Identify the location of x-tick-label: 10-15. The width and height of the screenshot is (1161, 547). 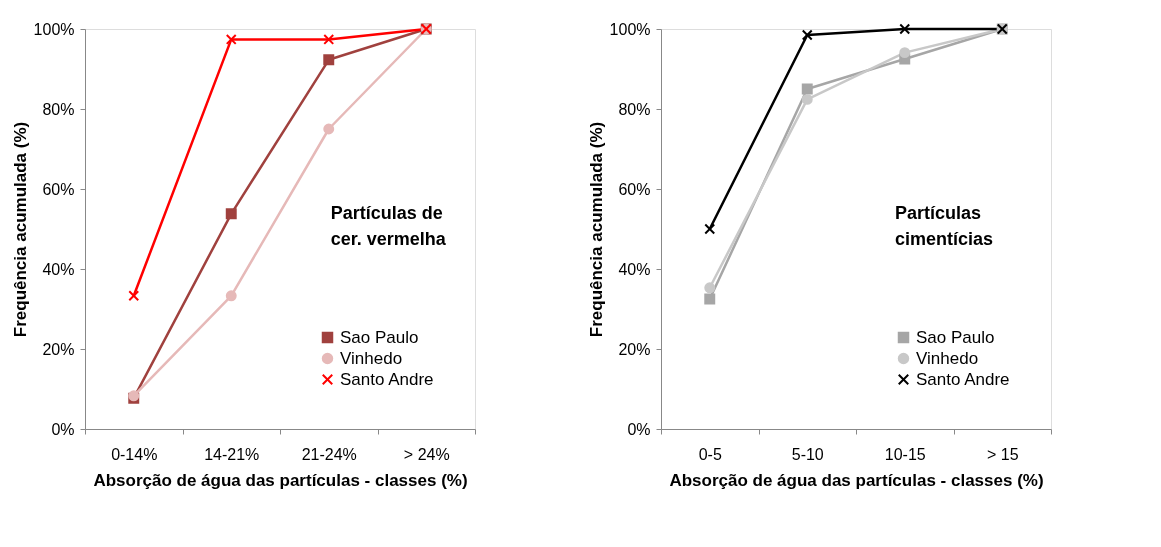
(905, 454).